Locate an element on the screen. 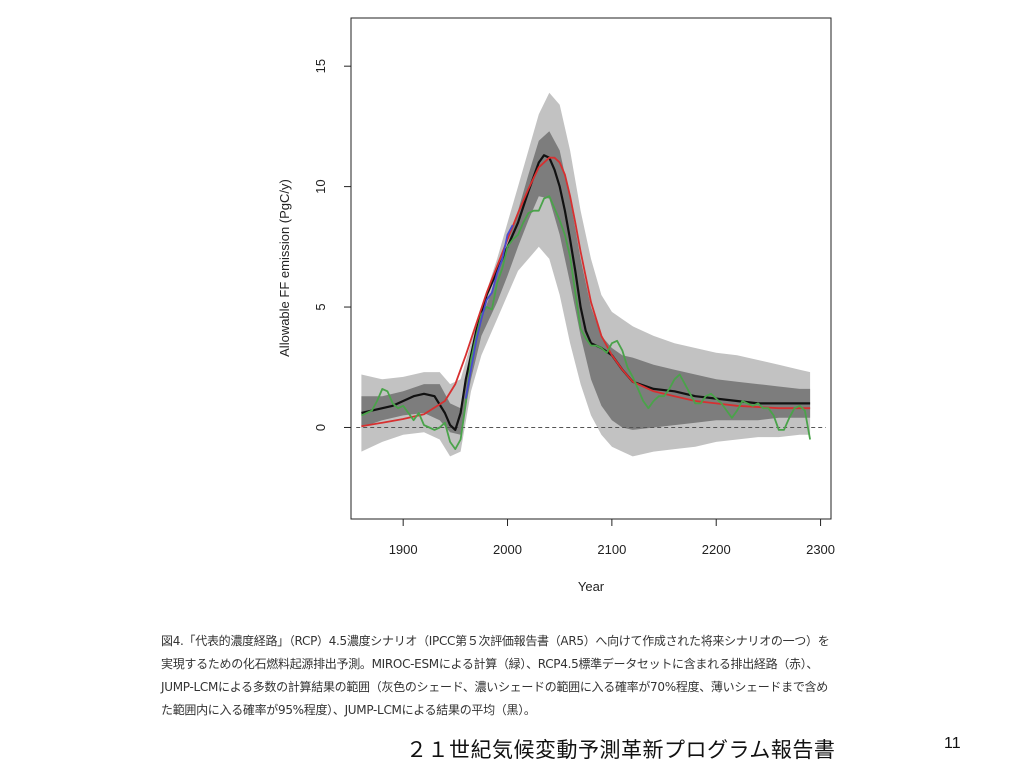  y-axis-title: Allowable FF emission (PgC/y) is located at coordinates (284, 268).